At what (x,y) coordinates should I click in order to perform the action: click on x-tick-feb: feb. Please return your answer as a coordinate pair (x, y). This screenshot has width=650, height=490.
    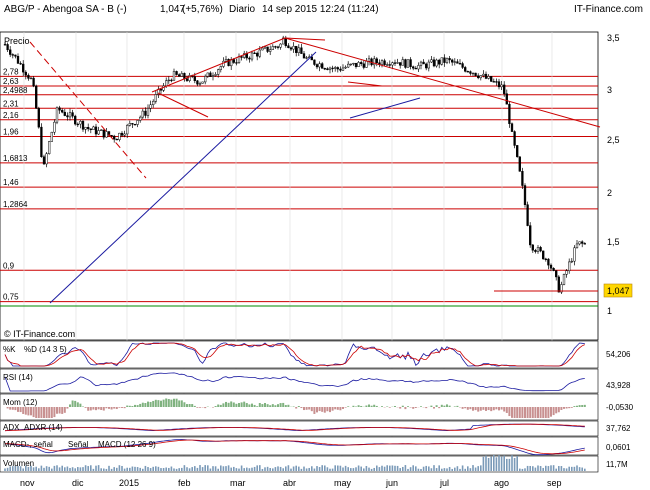
    Looking at the image, I should click on (184, 483).